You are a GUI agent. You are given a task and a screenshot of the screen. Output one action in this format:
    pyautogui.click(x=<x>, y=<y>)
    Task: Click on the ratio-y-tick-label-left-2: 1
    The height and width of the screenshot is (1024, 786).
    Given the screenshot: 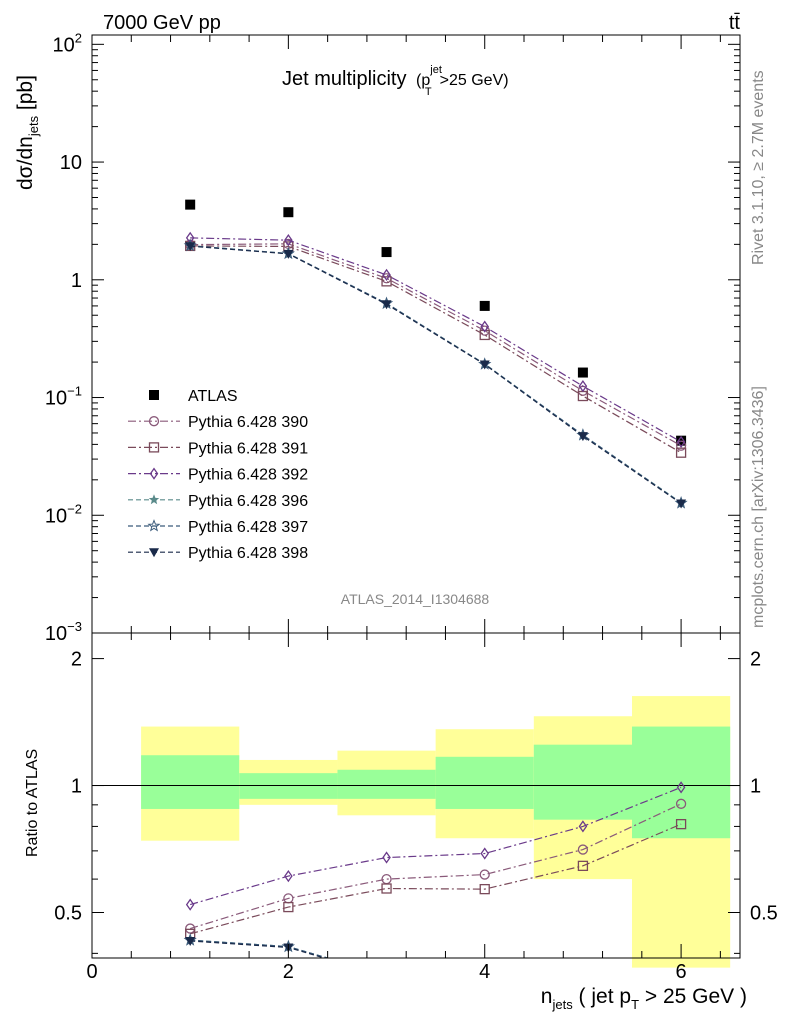 What is the action you would take?
    pyautogui.click(x=76, y=787)
    